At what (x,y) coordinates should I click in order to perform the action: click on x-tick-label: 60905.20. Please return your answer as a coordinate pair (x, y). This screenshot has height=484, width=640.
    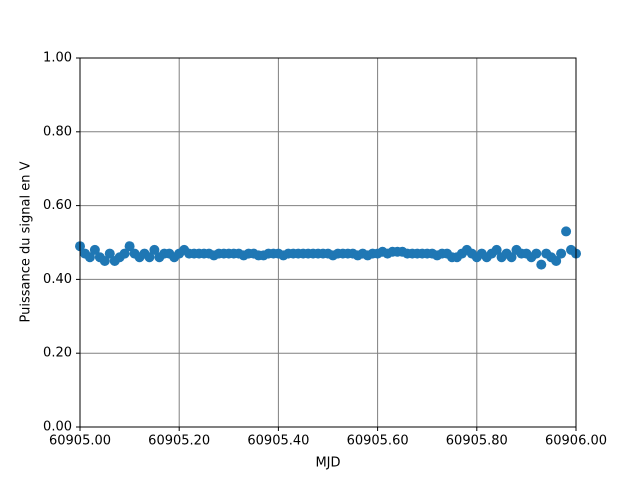
    Looking at the image, I should click on (179, 441).